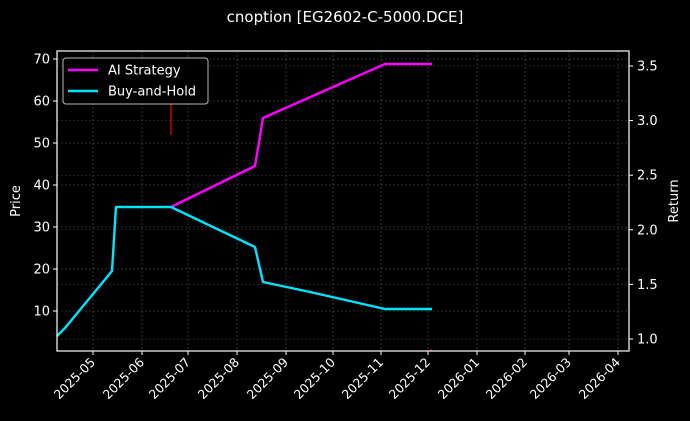 This screenshot has height=421, width=690. I want to click on series-line-ai-strategy, so click(301, 135).